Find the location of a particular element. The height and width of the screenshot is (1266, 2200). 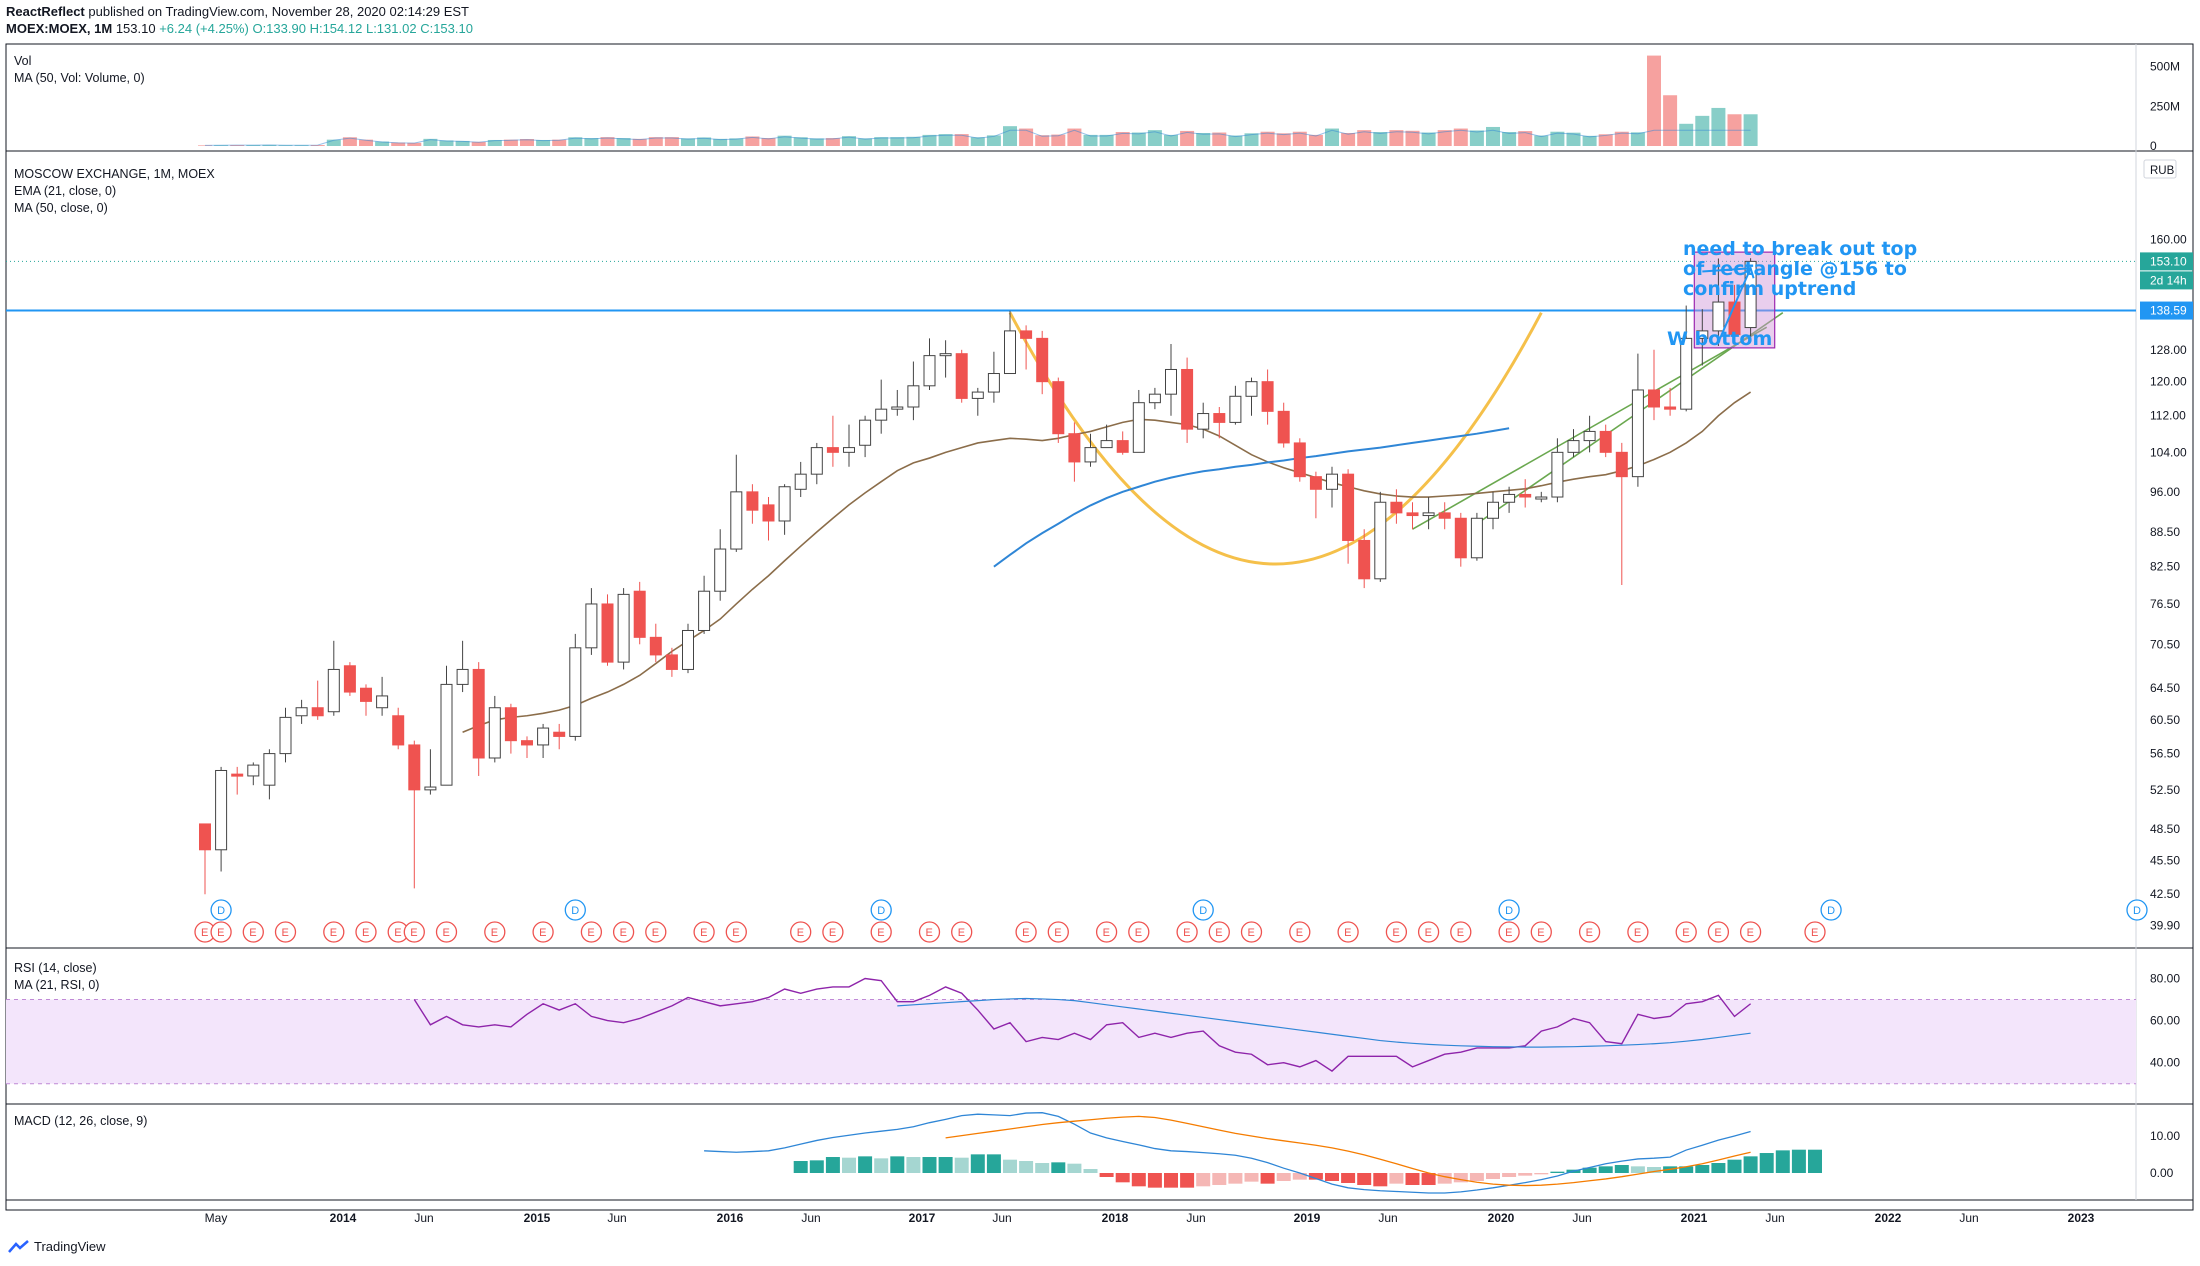

earnings-marker-11: E is located at coordinates (591, 932).